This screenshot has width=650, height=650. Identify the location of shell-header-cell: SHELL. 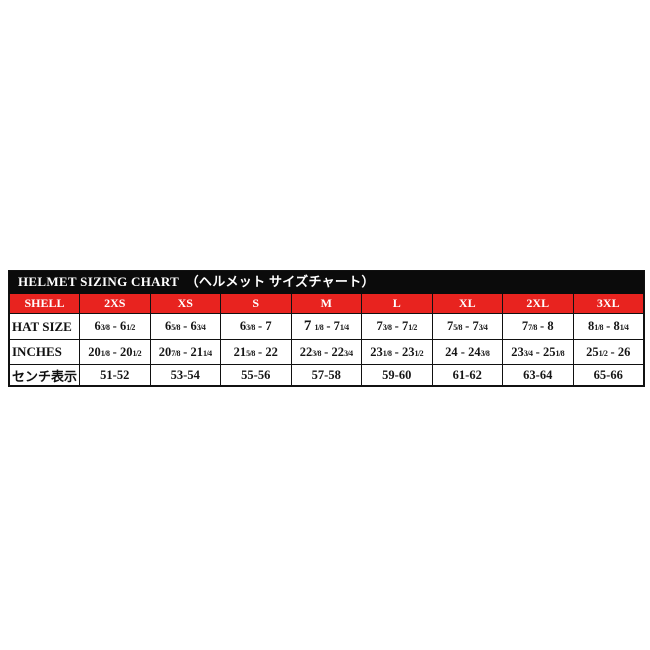
(44, 303).